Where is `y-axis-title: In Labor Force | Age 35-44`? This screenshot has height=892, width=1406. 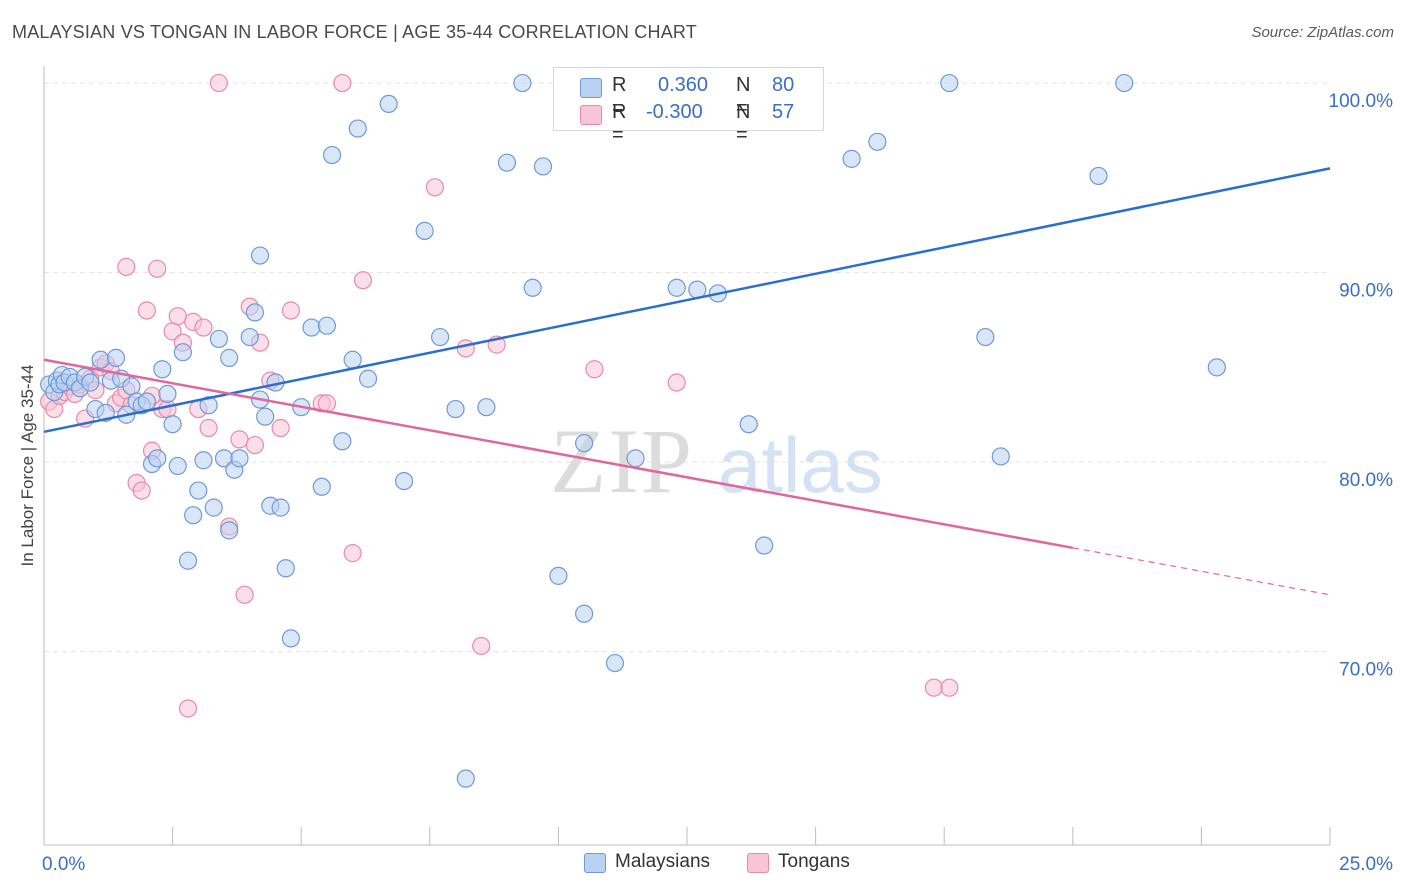 y-axis-title: In Labor Force | Age 35-44 is located at coordinates (27, 466).